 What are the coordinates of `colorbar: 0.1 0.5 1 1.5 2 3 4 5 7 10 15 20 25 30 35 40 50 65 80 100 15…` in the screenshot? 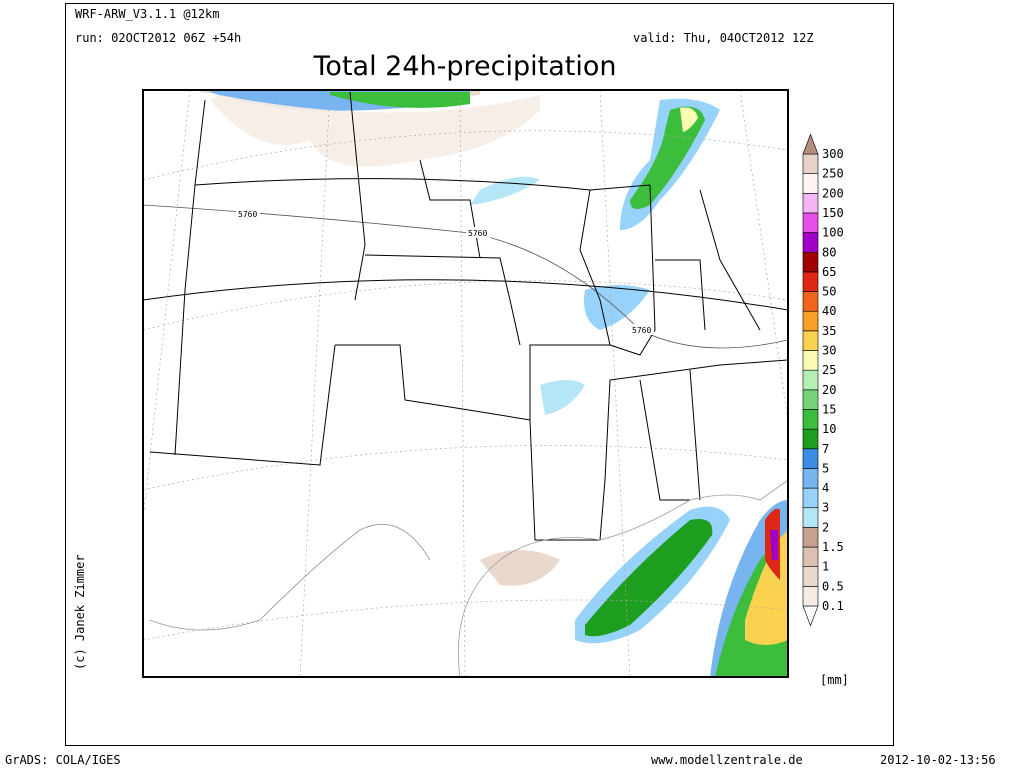 It's located at (823, 380).